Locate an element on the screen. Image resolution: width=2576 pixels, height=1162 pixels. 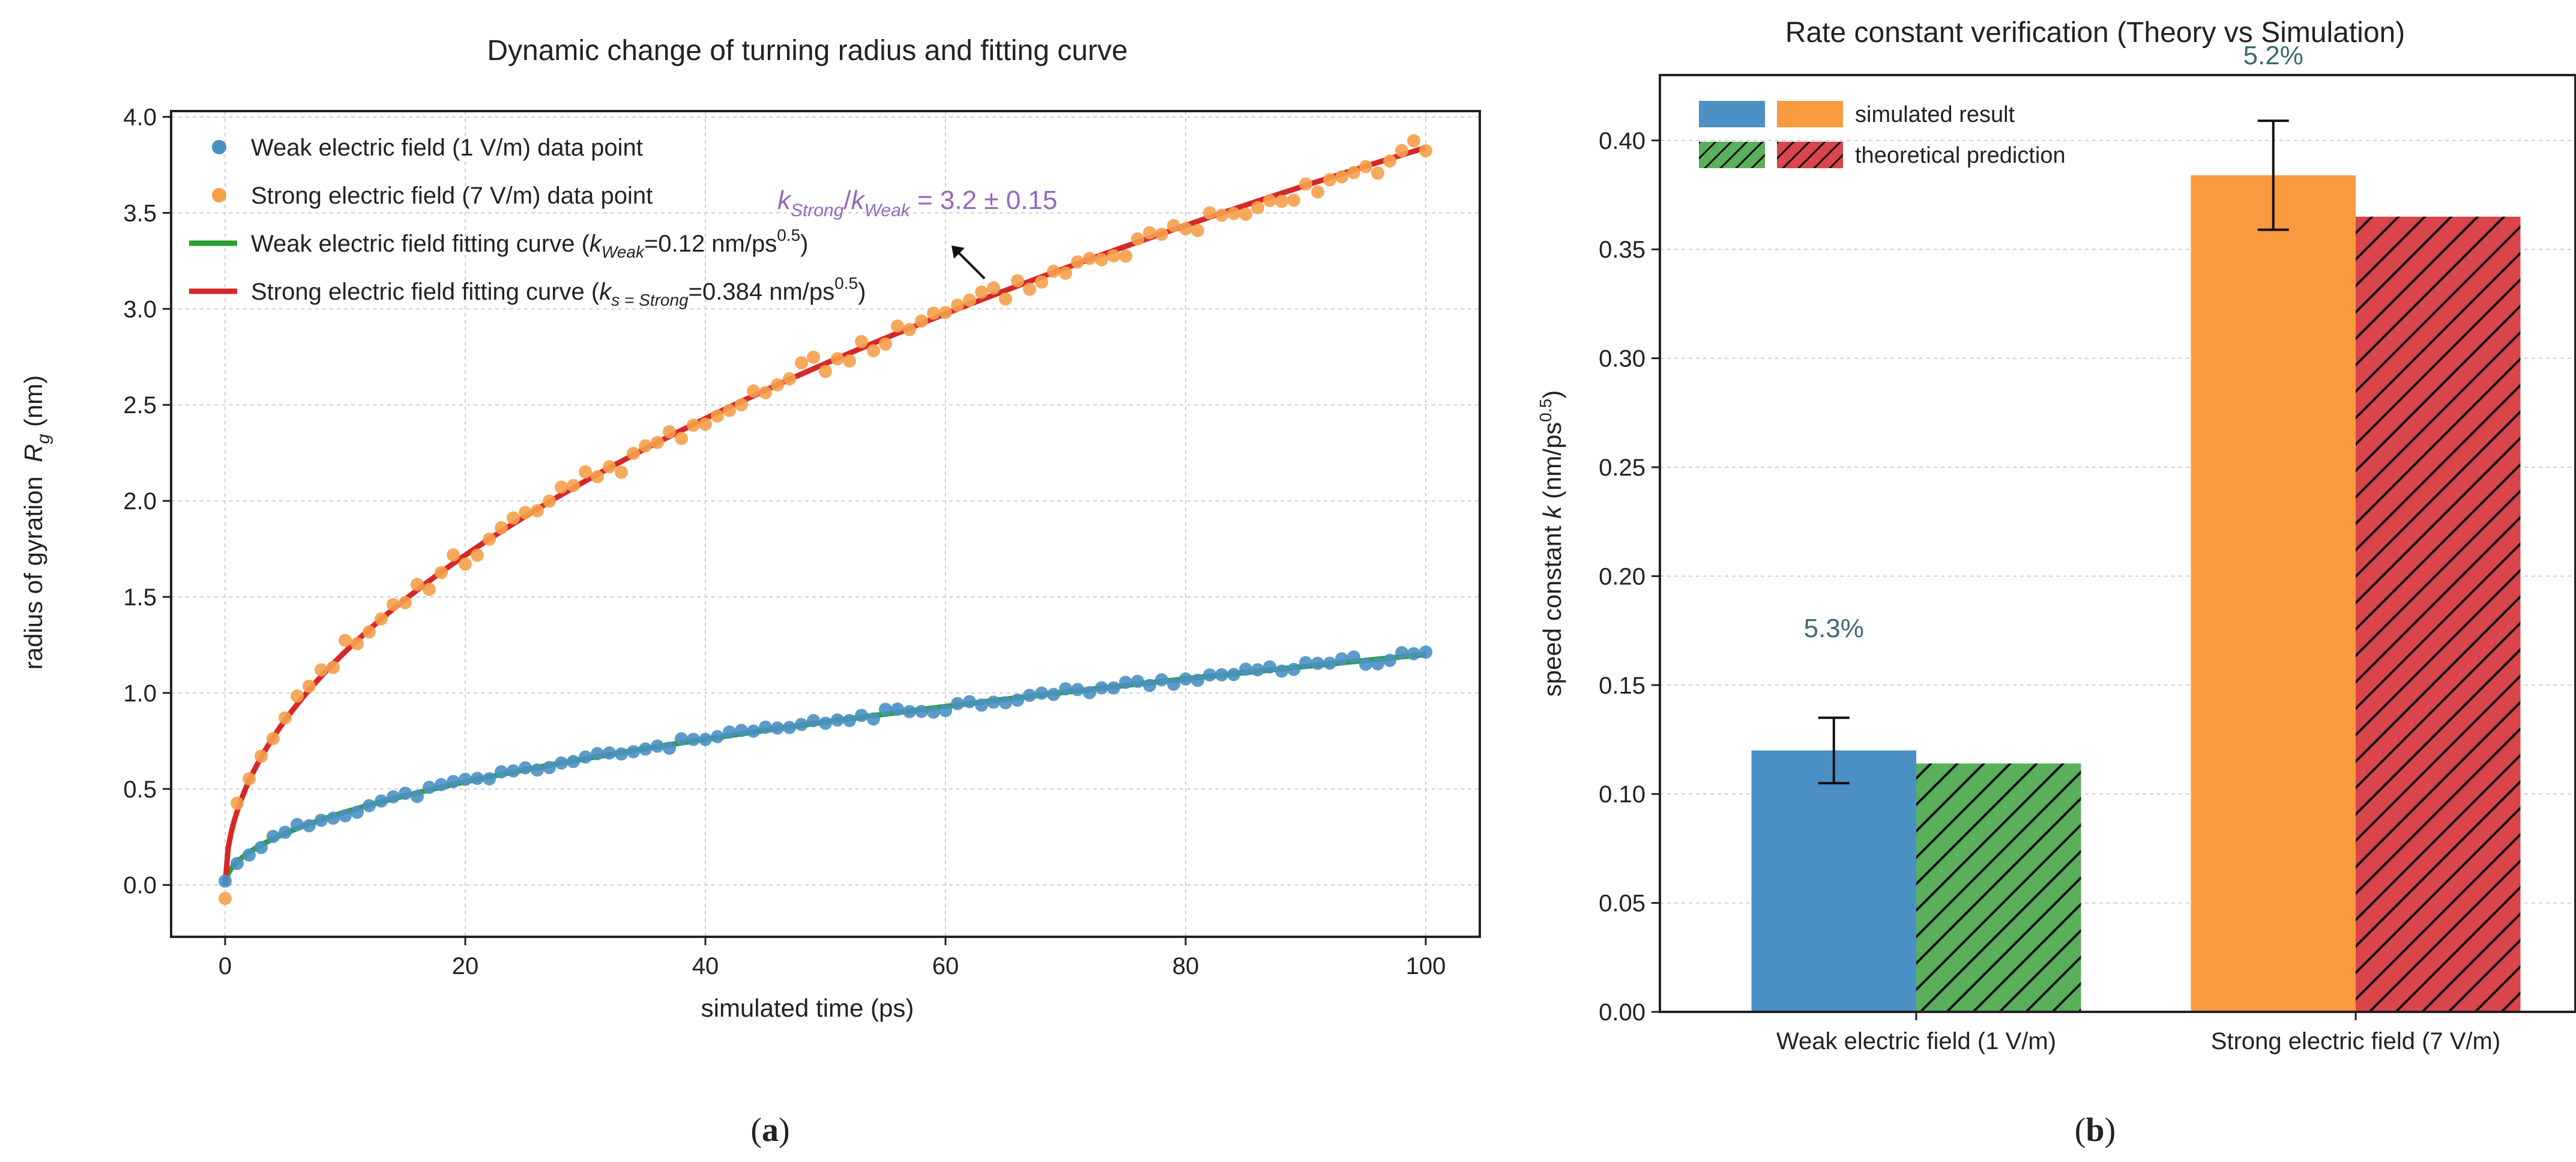
annotation-arrowhead is located at coordinates (958, 252).